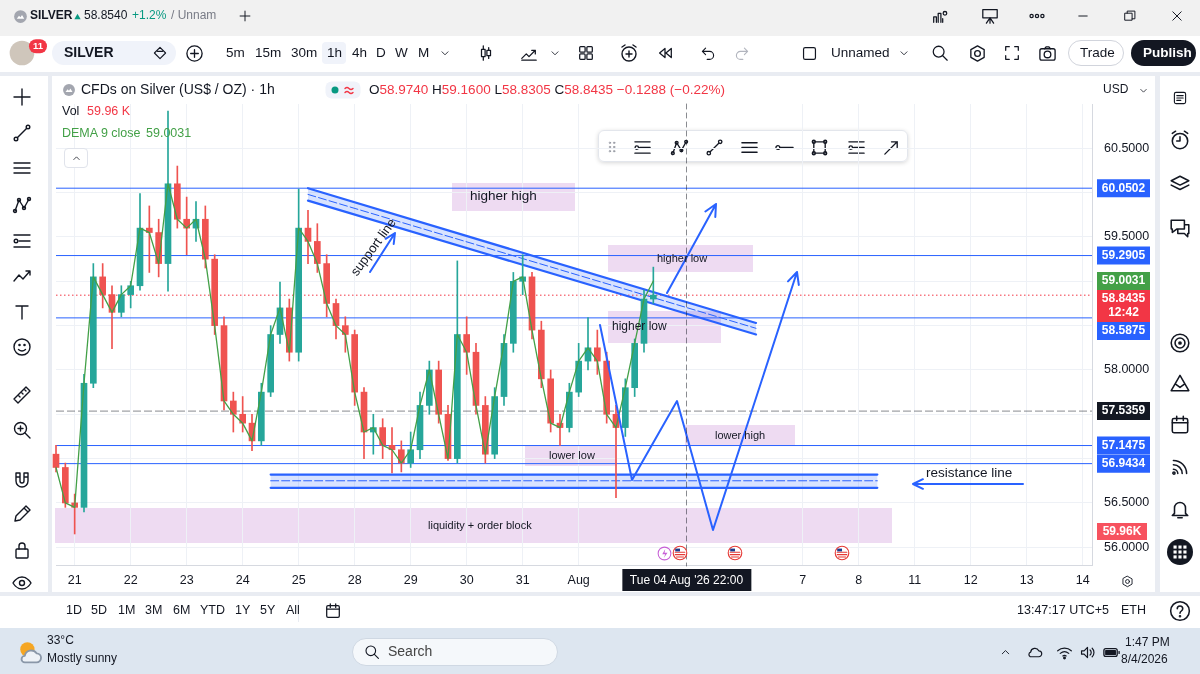 This screenshot has height=674, width=1200. What do you see at coordinates (1123, 254) in the screenshot?
I see `ref-line-label: 59.2905` at bounding box center [1123, 254].